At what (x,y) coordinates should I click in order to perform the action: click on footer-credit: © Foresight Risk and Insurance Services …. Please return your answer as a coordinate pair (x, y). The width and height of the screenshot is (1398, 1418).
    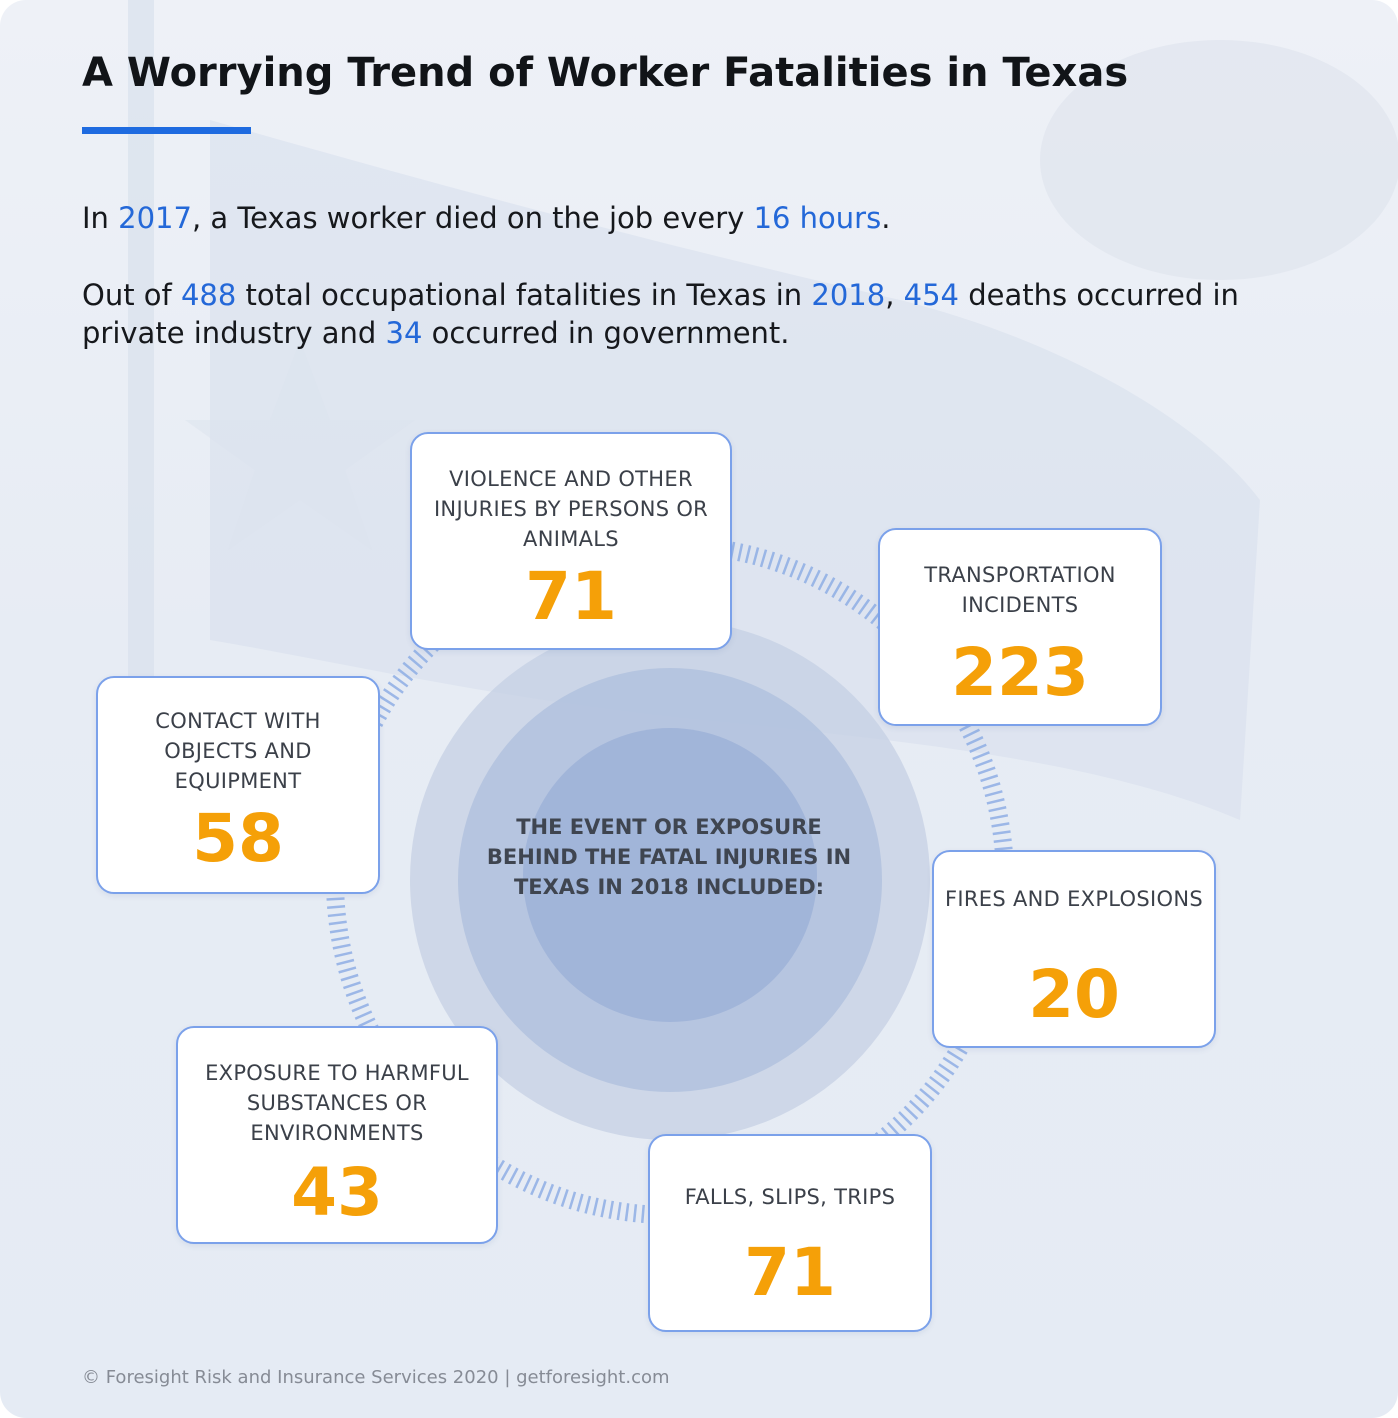
    Looking at the image, I should click on (376, 1377).